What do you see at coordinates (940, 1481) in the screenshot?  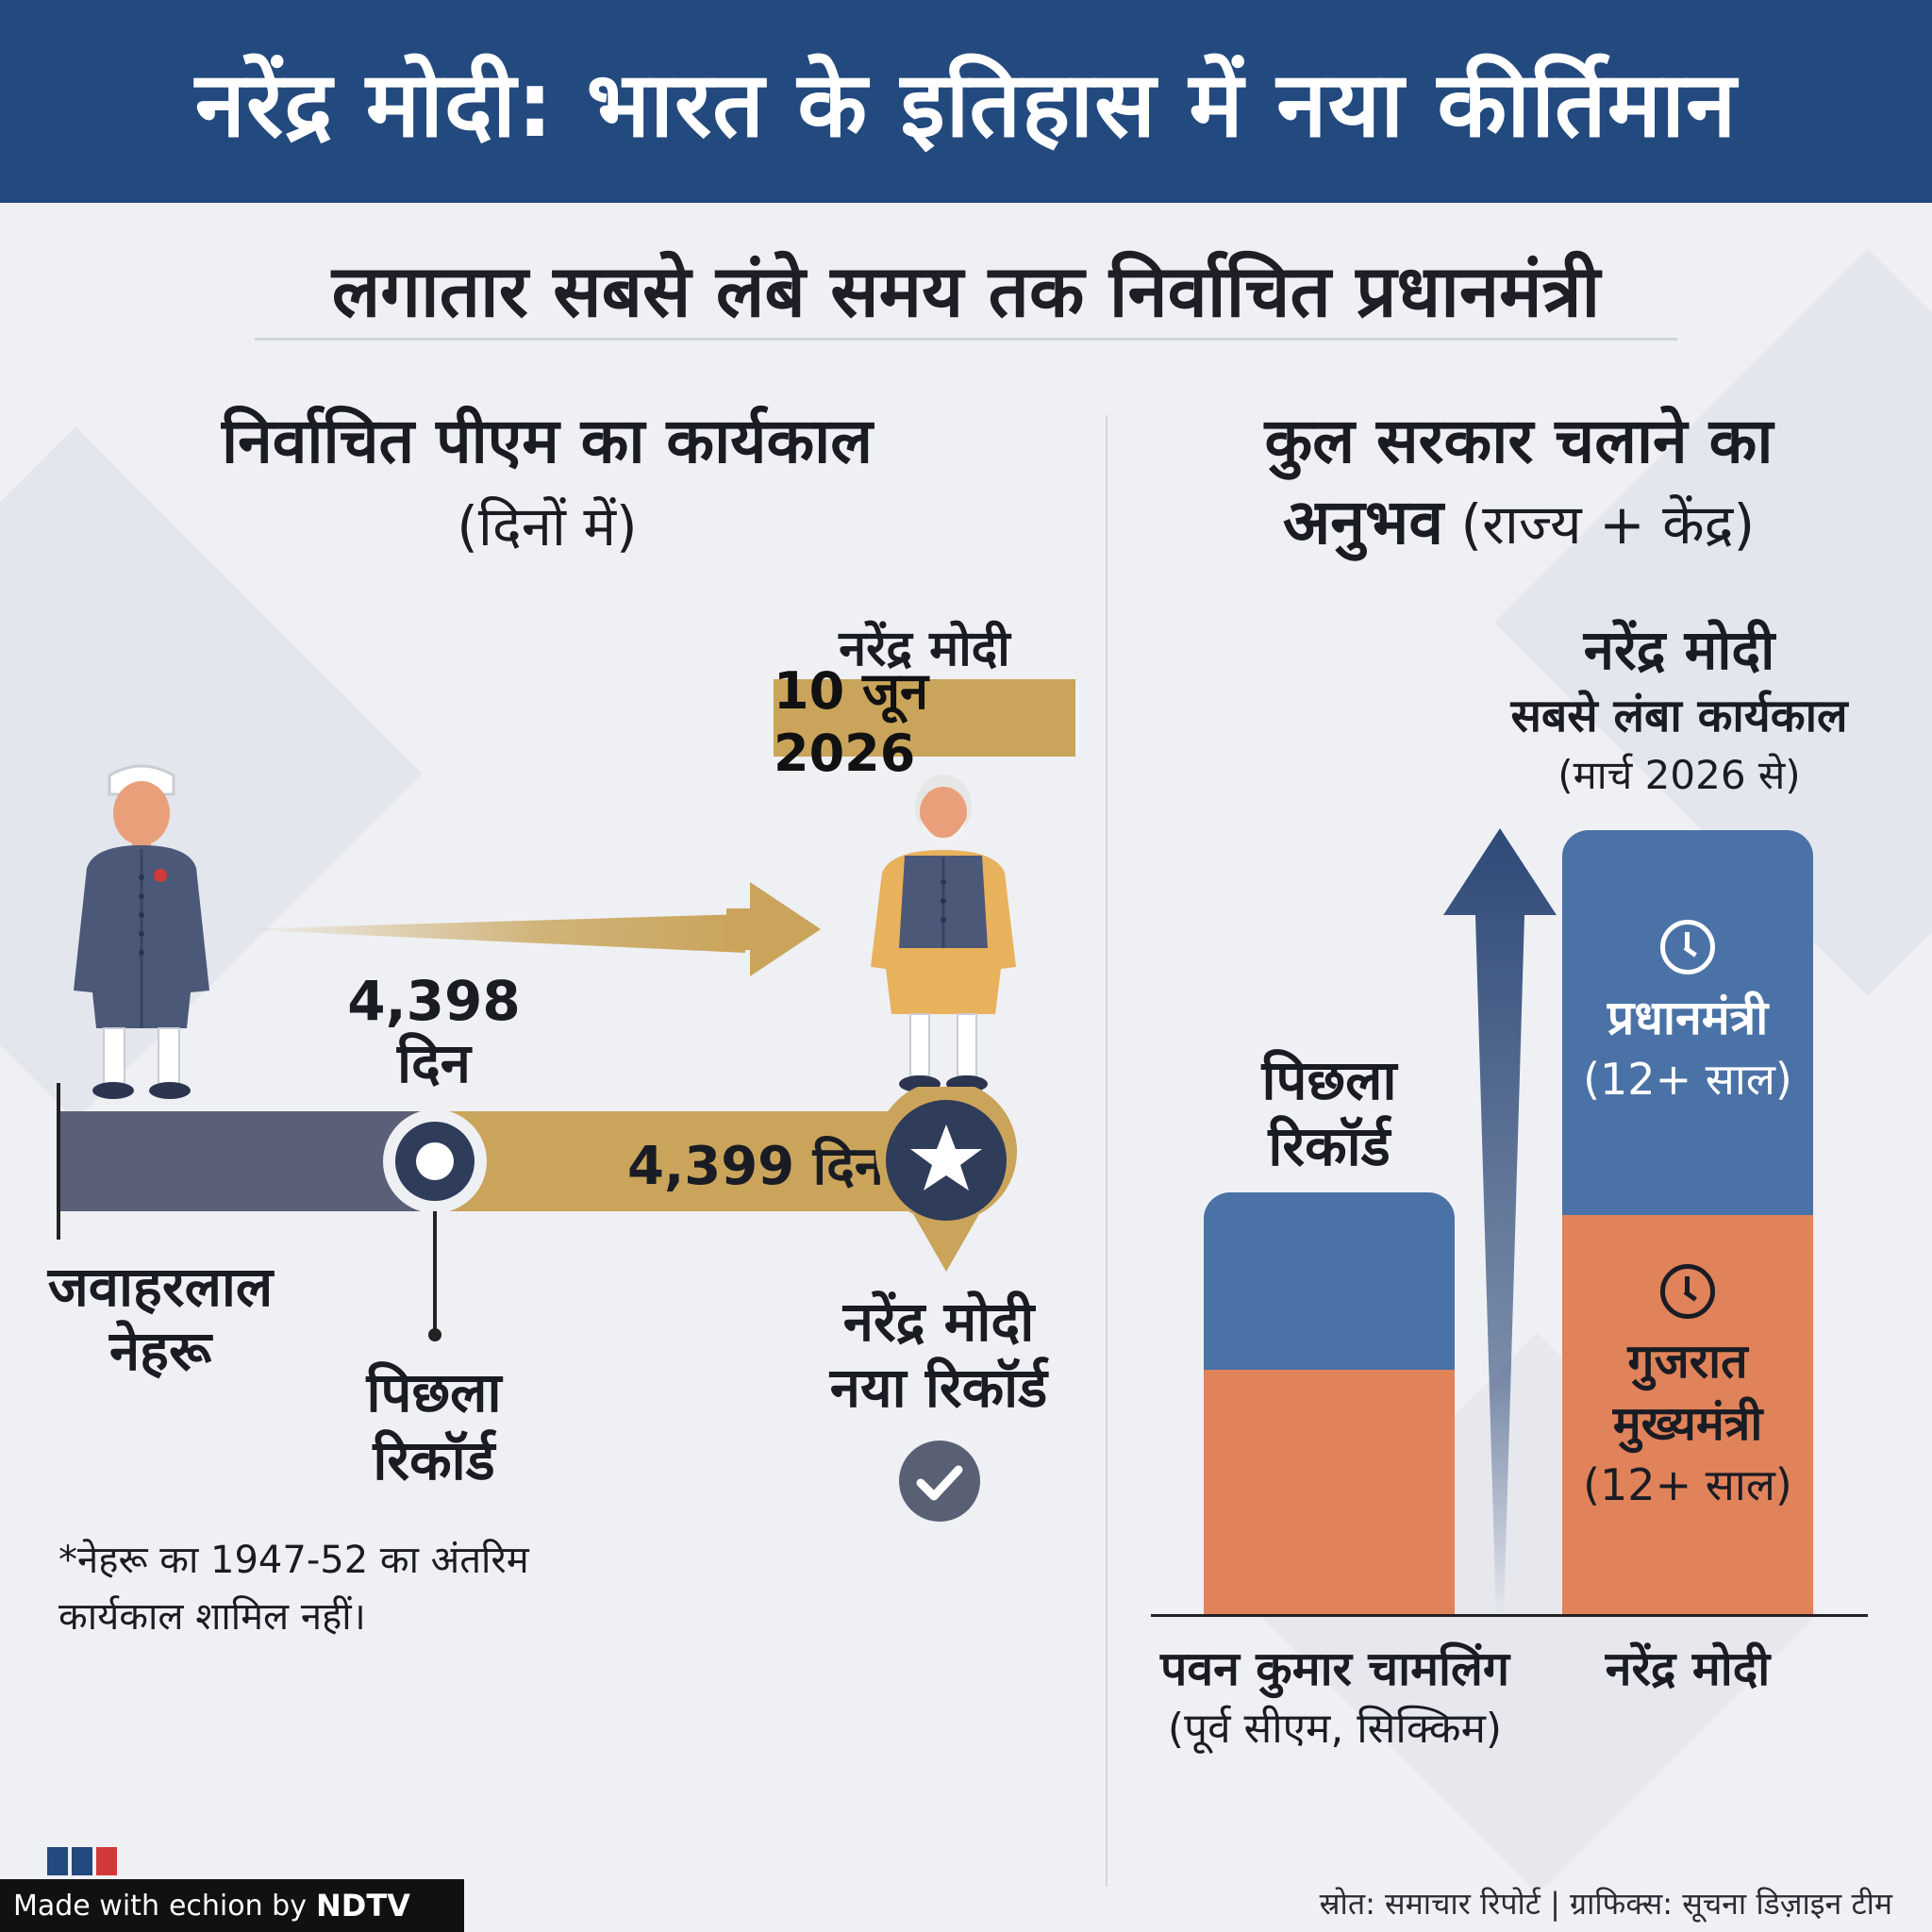 I see `check-icon` at bounding box center [940, 1481].